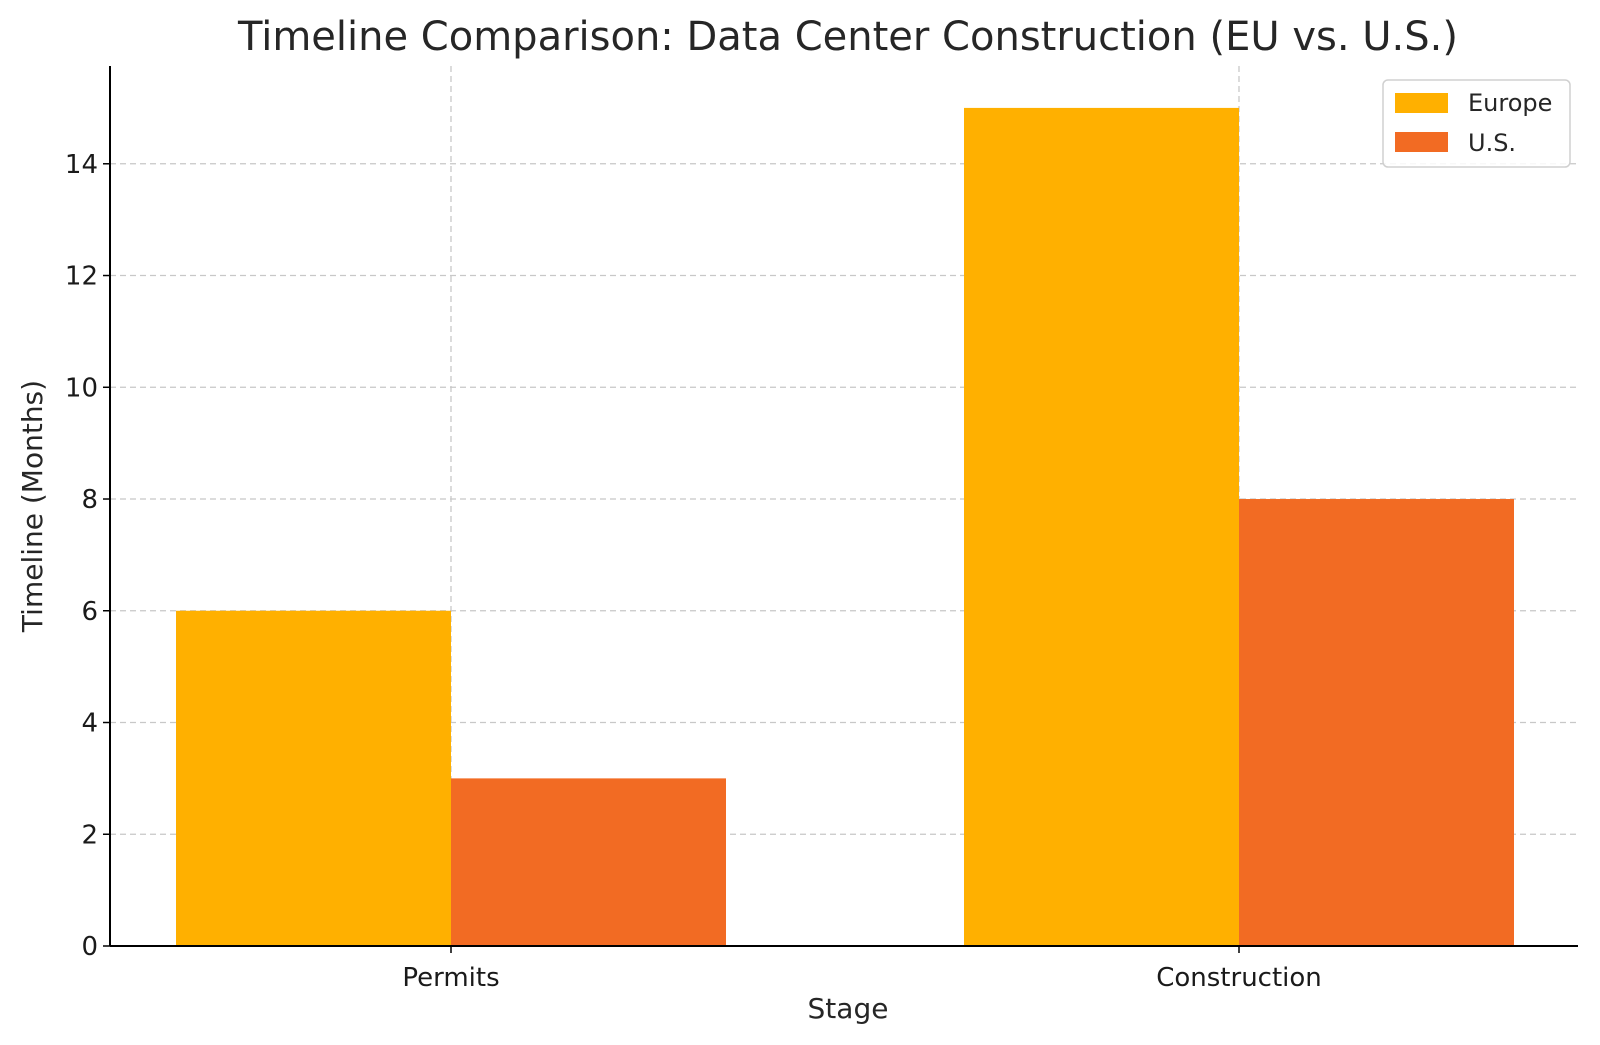 The image size is (1600, 1045). I want to click on legend: Europe U.S., so click(1476, 123).